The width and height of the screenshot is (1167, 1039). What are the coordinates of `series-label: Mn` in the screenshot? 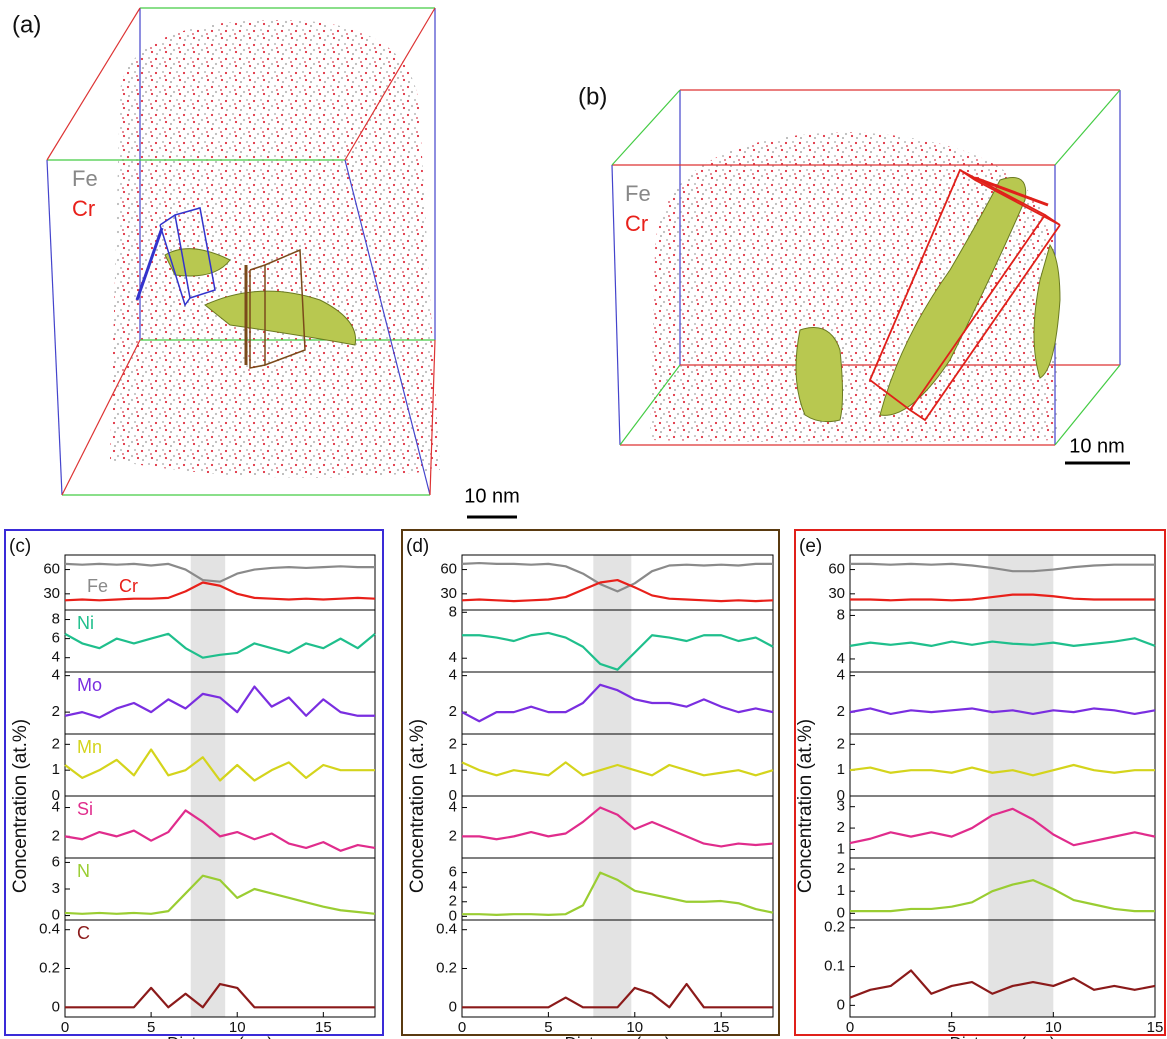 It's located at (89, 747).